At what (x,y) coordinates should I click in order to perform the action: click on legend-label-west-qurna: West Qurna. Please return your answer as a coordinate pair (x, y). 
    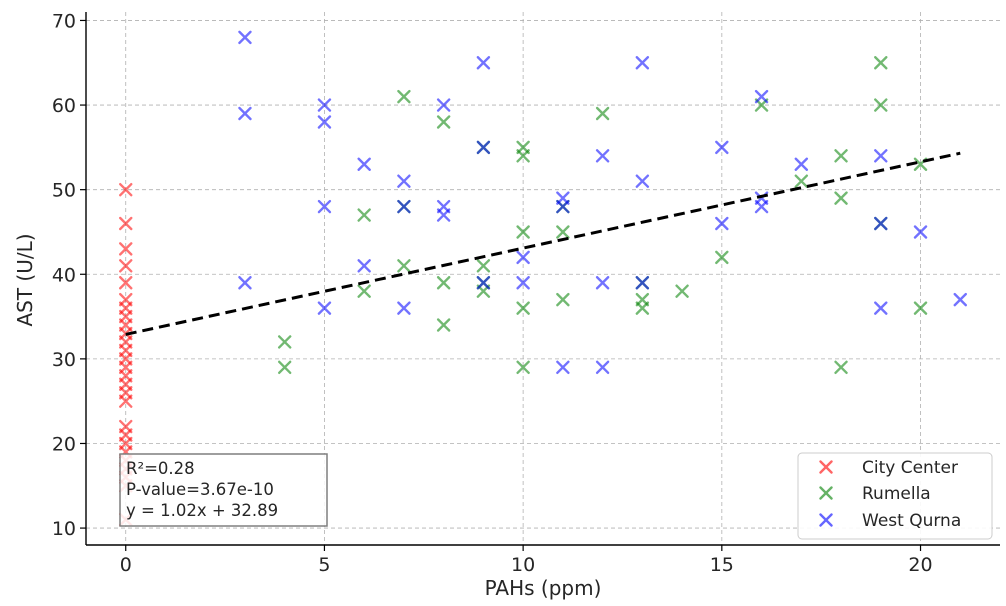
    Looking at the image, I should click on (911, 521).